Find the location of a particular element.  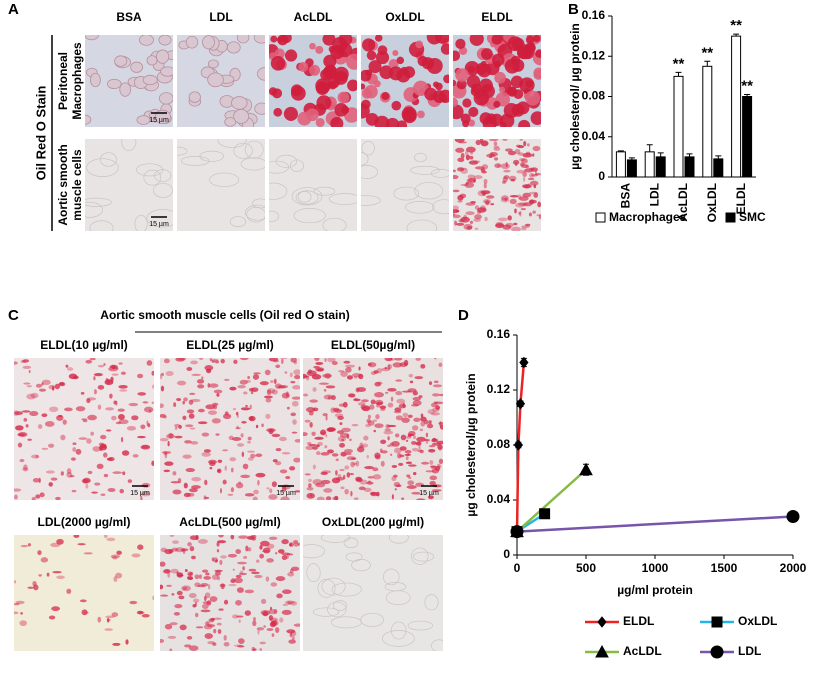

micrograph: 15 µm is located at coordinates (129, 81).